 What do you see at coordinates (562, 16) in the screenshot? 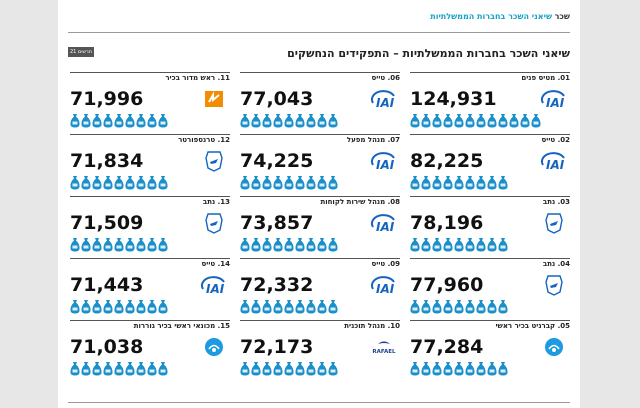
I see `section-title: שכר` at bounding box center [562, 16].